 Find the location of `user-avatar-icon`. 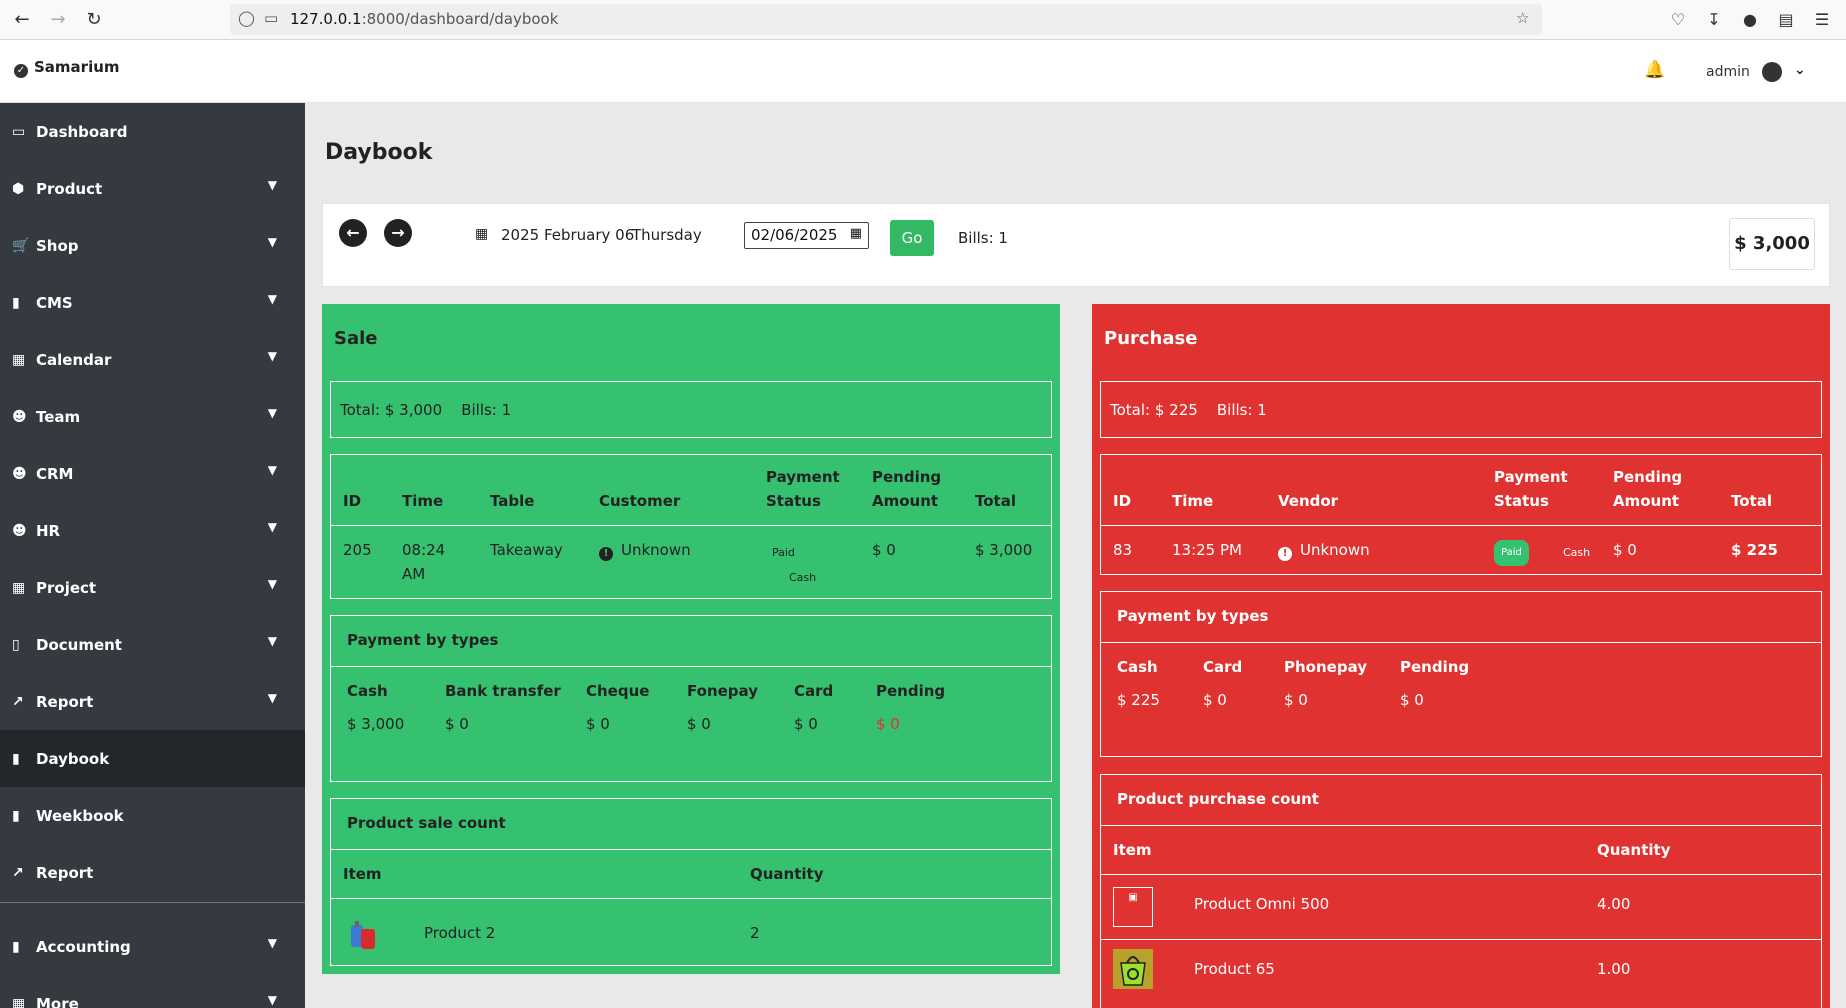

user-avatar-icon is located at coordinates (1772, 72).